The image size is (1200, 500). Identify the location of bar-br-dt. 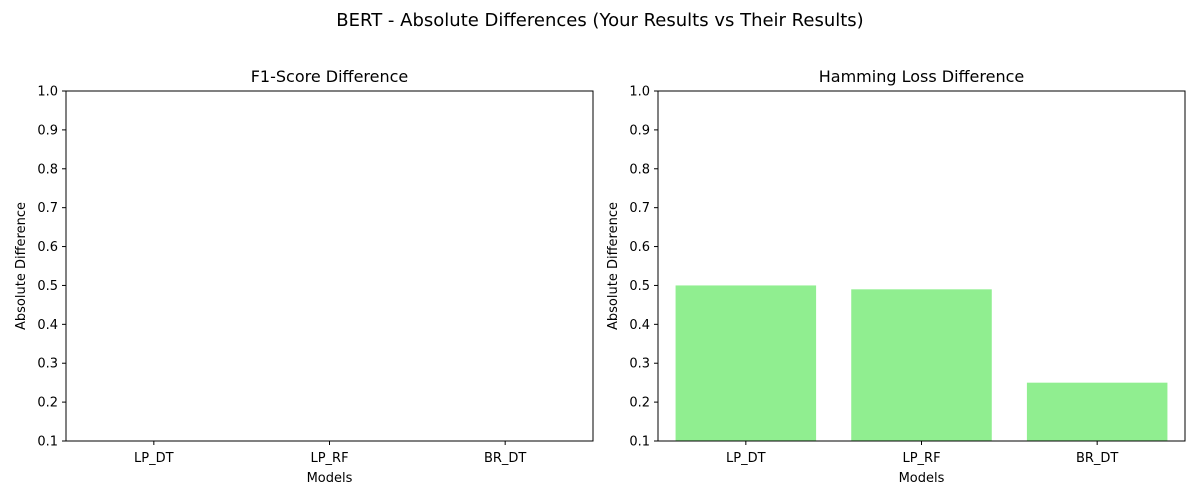
(1097, 411).